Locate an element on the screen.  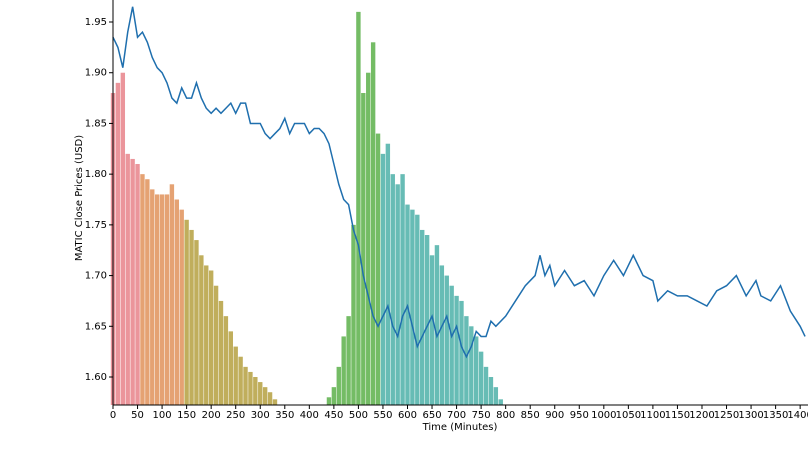
x-tick-label: 50 is located at coordinates (137, 415).